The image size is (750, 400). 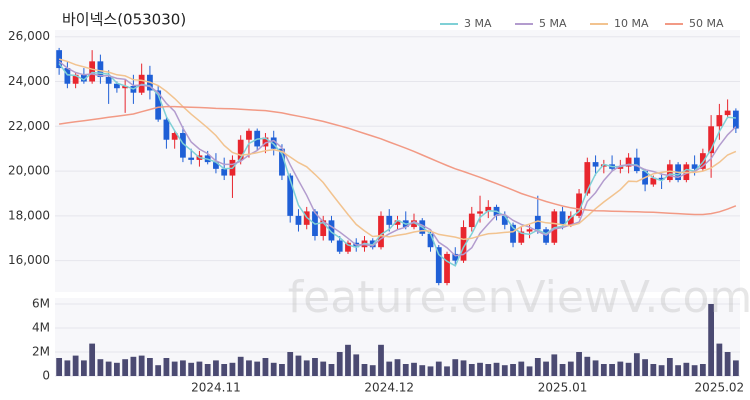 I want to click on y-tick-label: 20,000, so click(x=29, y=171).